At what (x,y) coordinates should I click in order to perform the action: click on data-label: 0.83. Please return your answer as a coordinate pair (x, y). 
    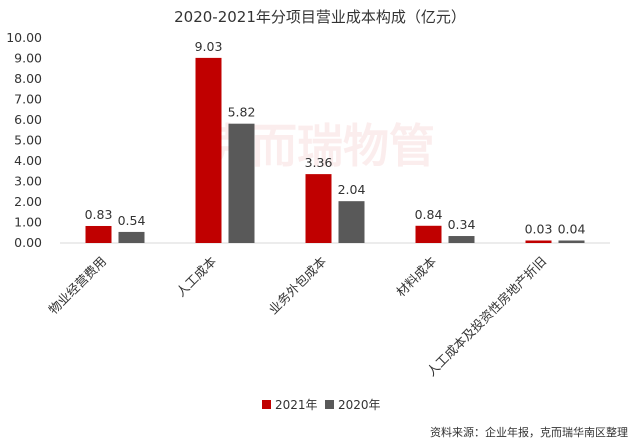
    Looking at the image, I should click on (99, 214).